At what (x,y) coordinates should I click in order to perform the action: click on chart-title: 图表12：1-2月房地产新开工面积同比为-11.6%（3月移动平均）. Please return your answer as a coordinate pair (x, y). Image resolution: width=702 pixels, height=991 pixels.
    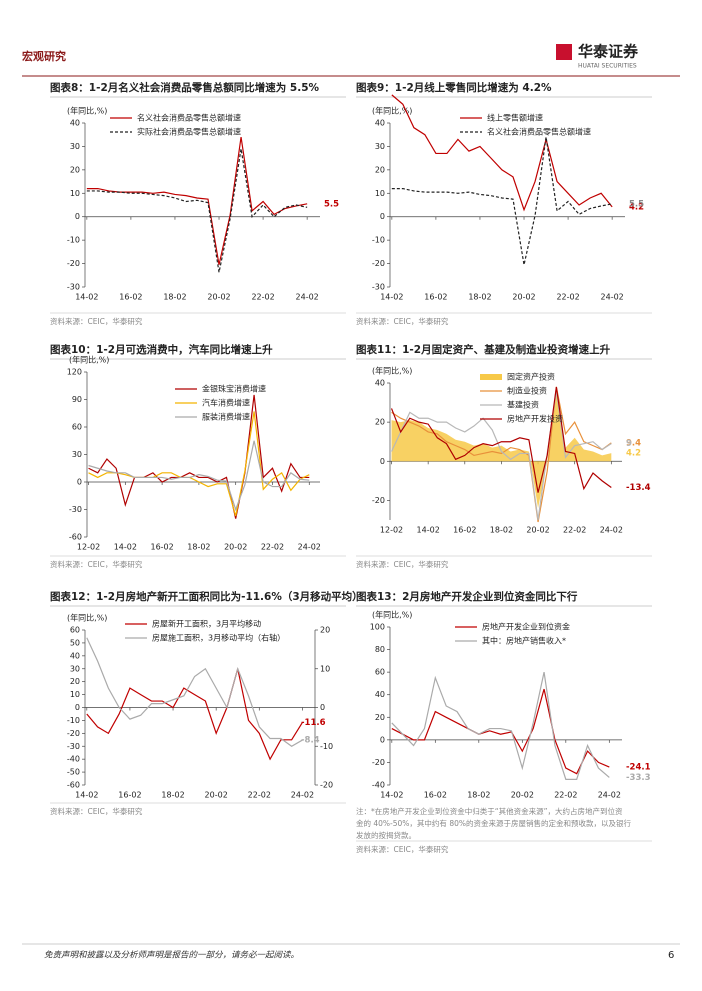
    Looking at the image, I should click on (206, 596).